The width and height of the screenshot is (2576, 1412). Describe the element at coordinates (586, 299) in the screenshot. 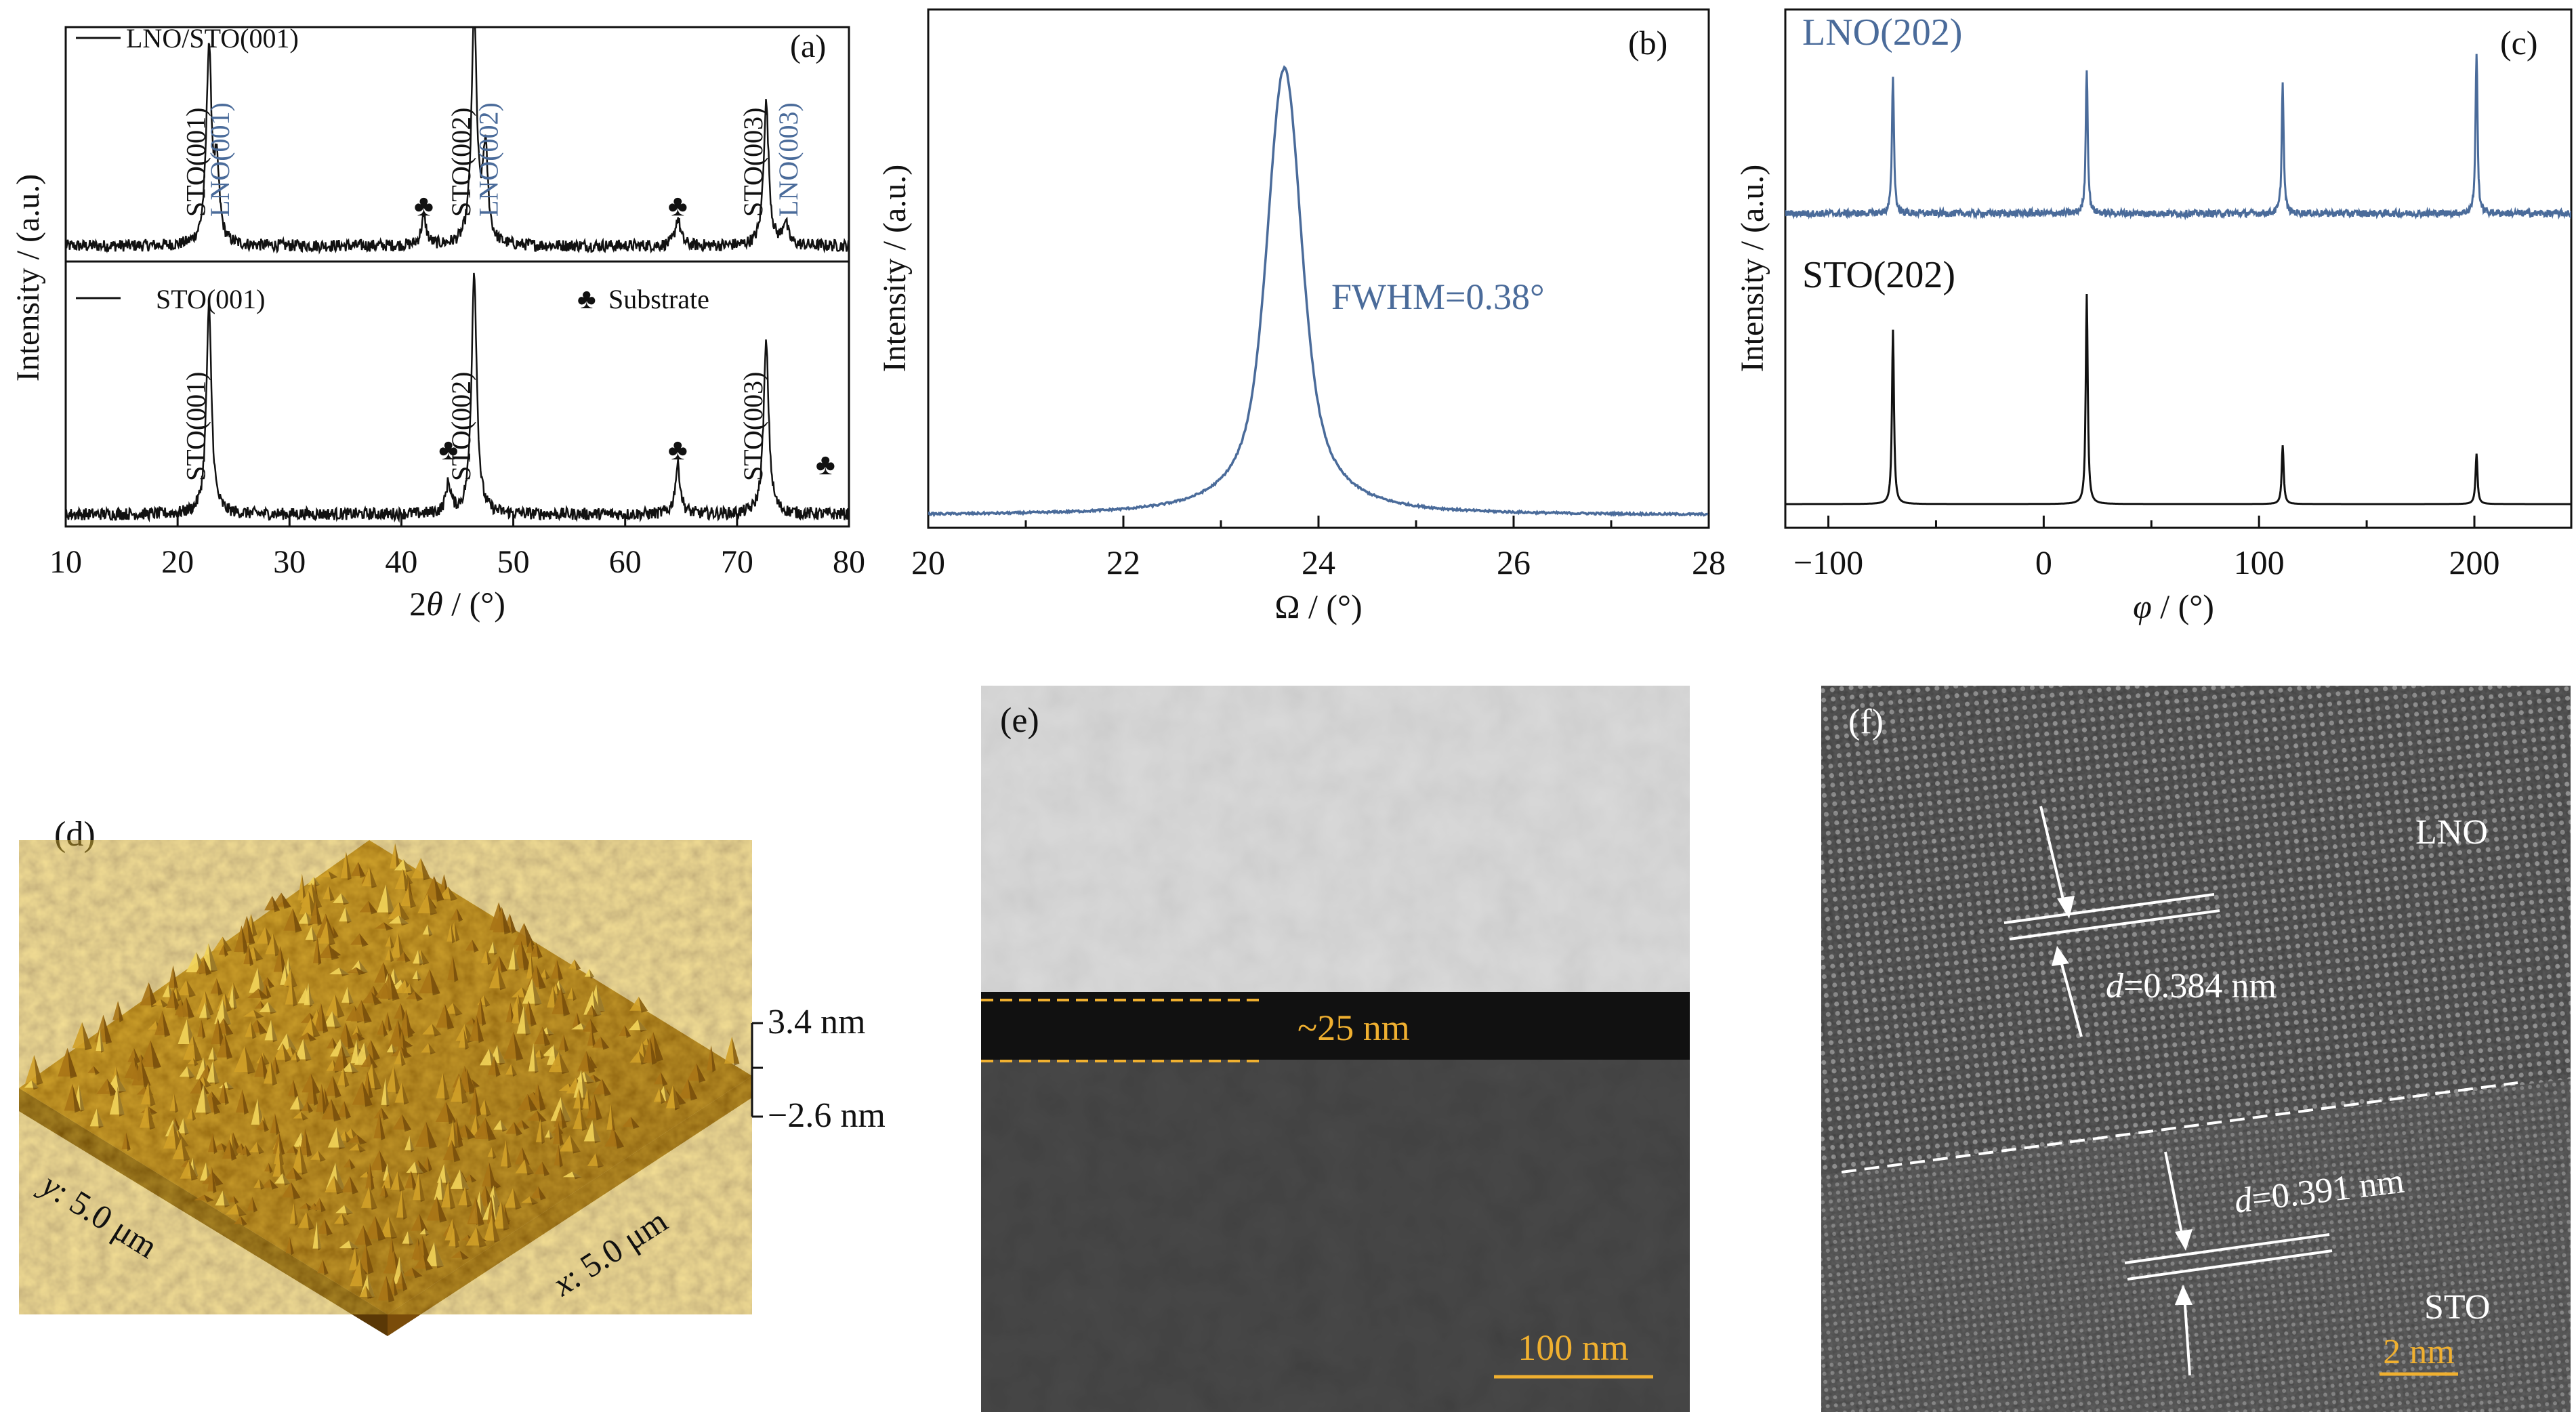

I see `panel-a-substrate-legend-club: ♣` at that location.